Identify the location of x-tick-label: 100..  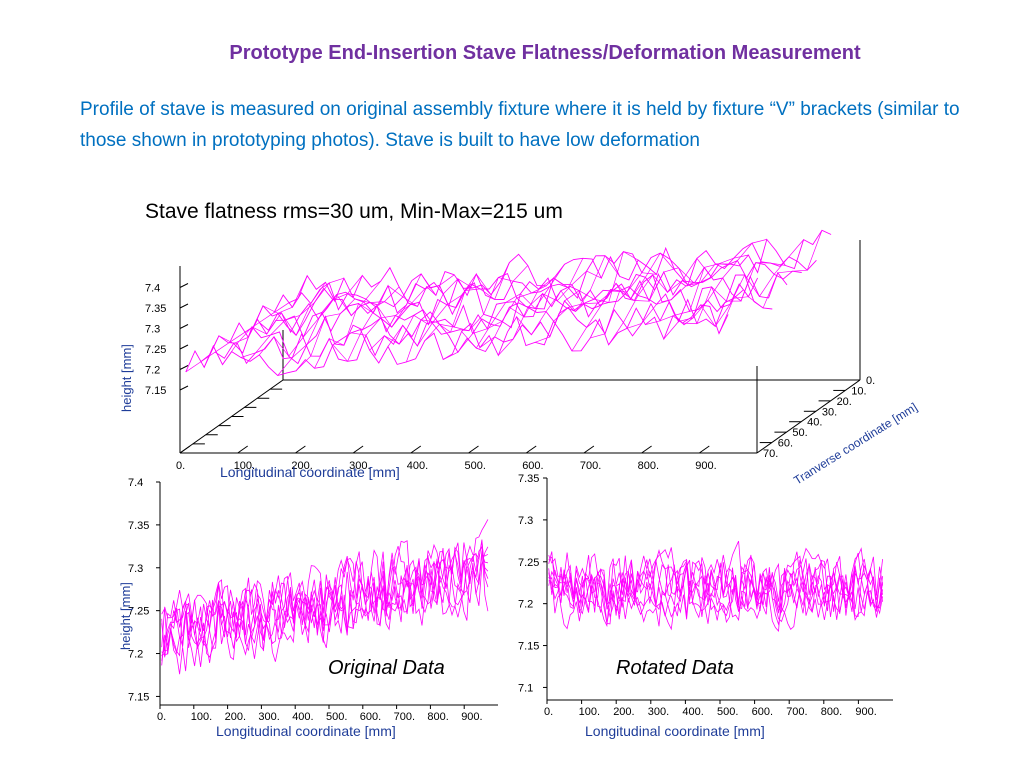
(201, 717).